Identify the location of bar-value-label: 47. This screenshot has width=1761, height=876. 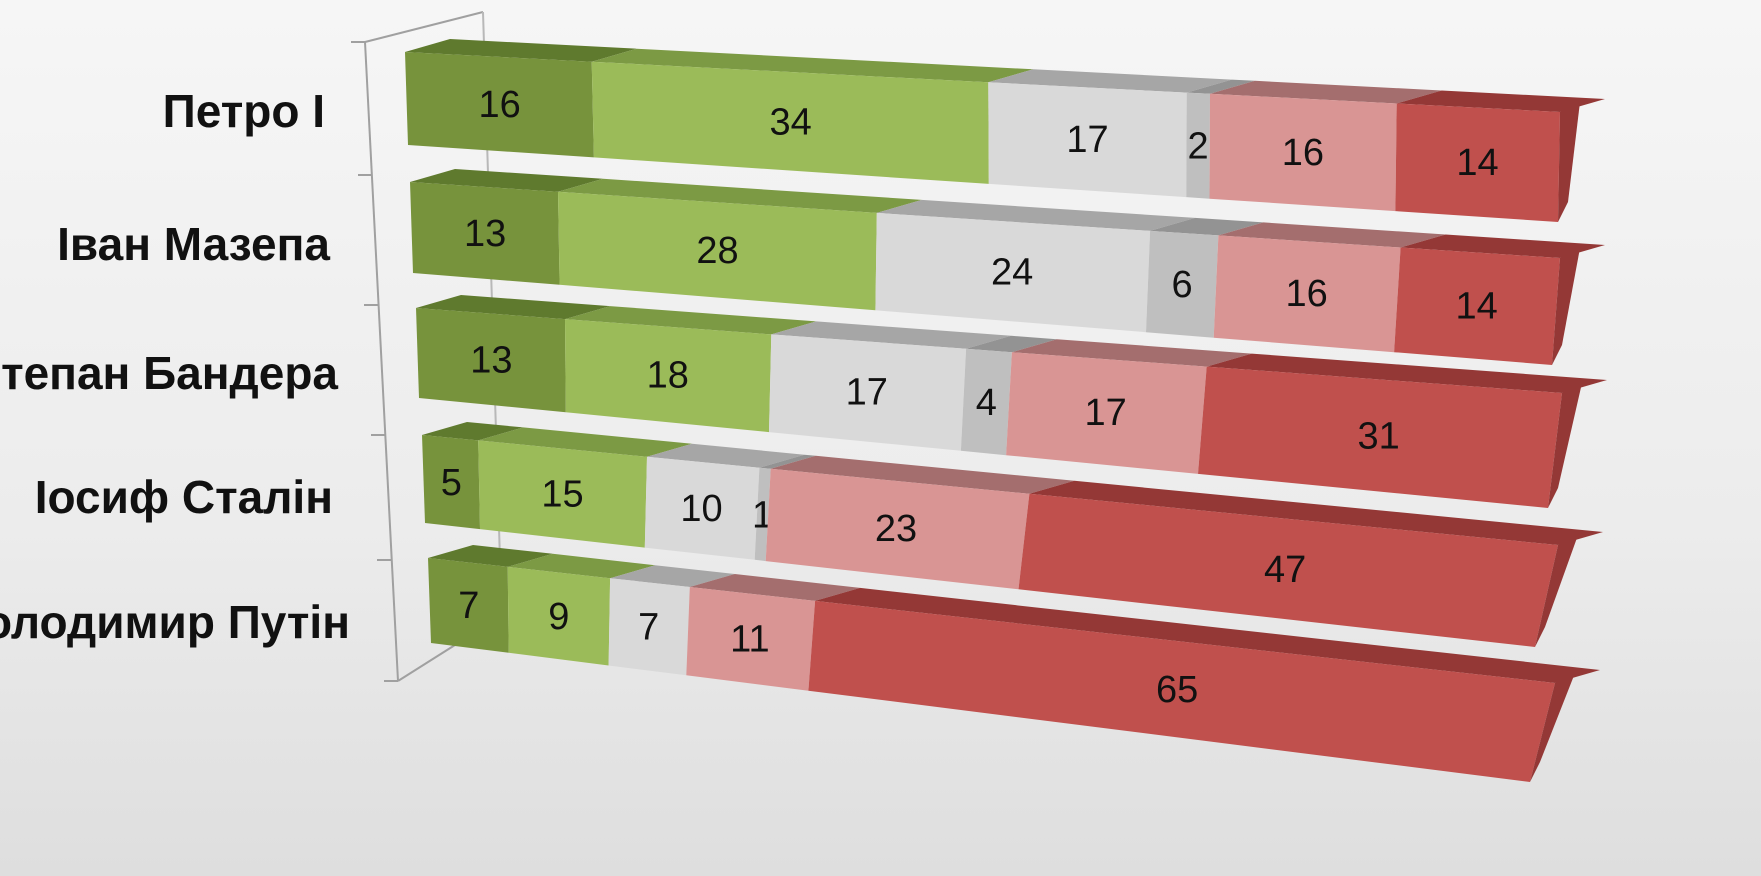
(1285, 570).